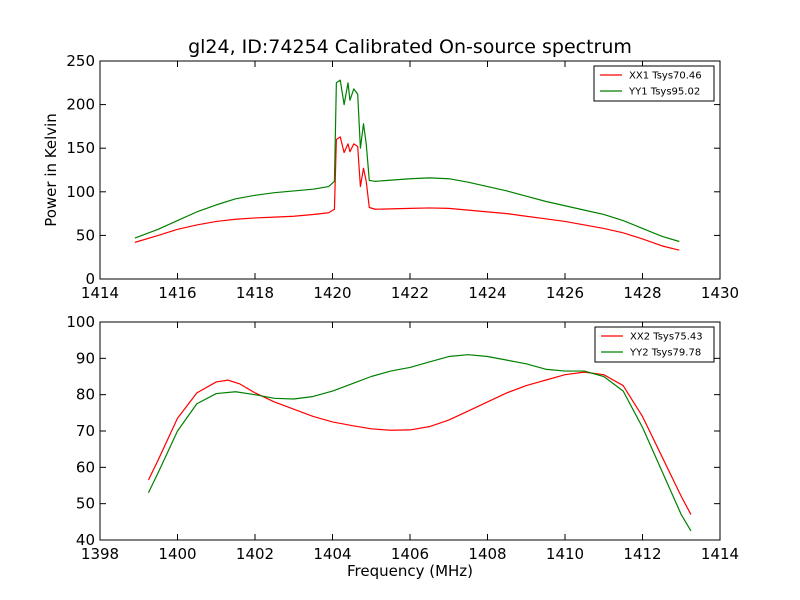  Describe the element at coordinates (51, 170) in the screenshot. I see `top-y-axis-label: Power in Kelvin` at that location.